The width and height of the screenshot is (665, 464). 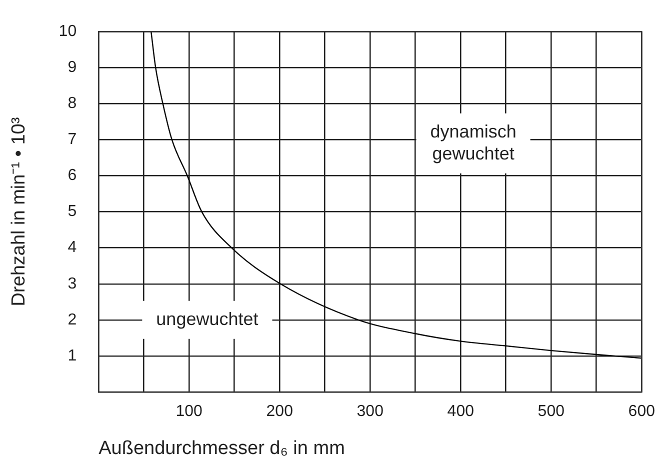 I want to click on y-tick-label: 6, so click(x=72, y=175).